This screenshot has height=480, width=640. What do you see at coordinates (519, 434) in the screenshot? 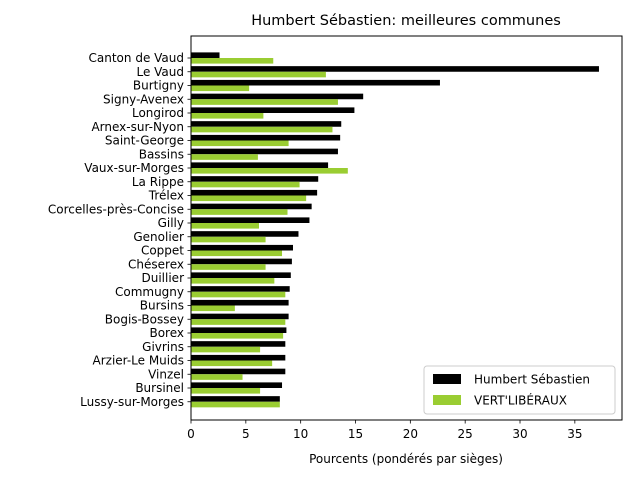
I see `x-tick-label: 30` at bounding box center [519, 434].